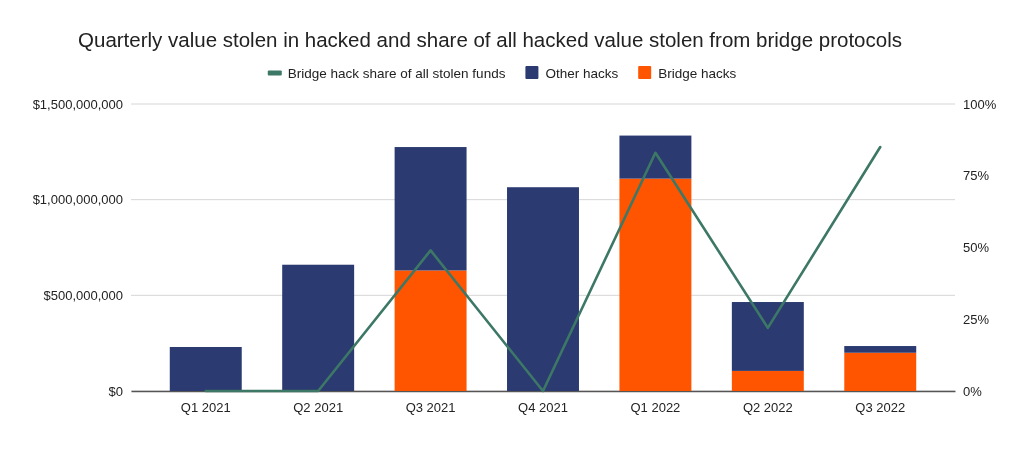 The image size is (1024, 476). What do you see at coordinates (976, 319) in the screenshot?
I see `y2-tick-label: 25%` at bounding box center [976, 319].